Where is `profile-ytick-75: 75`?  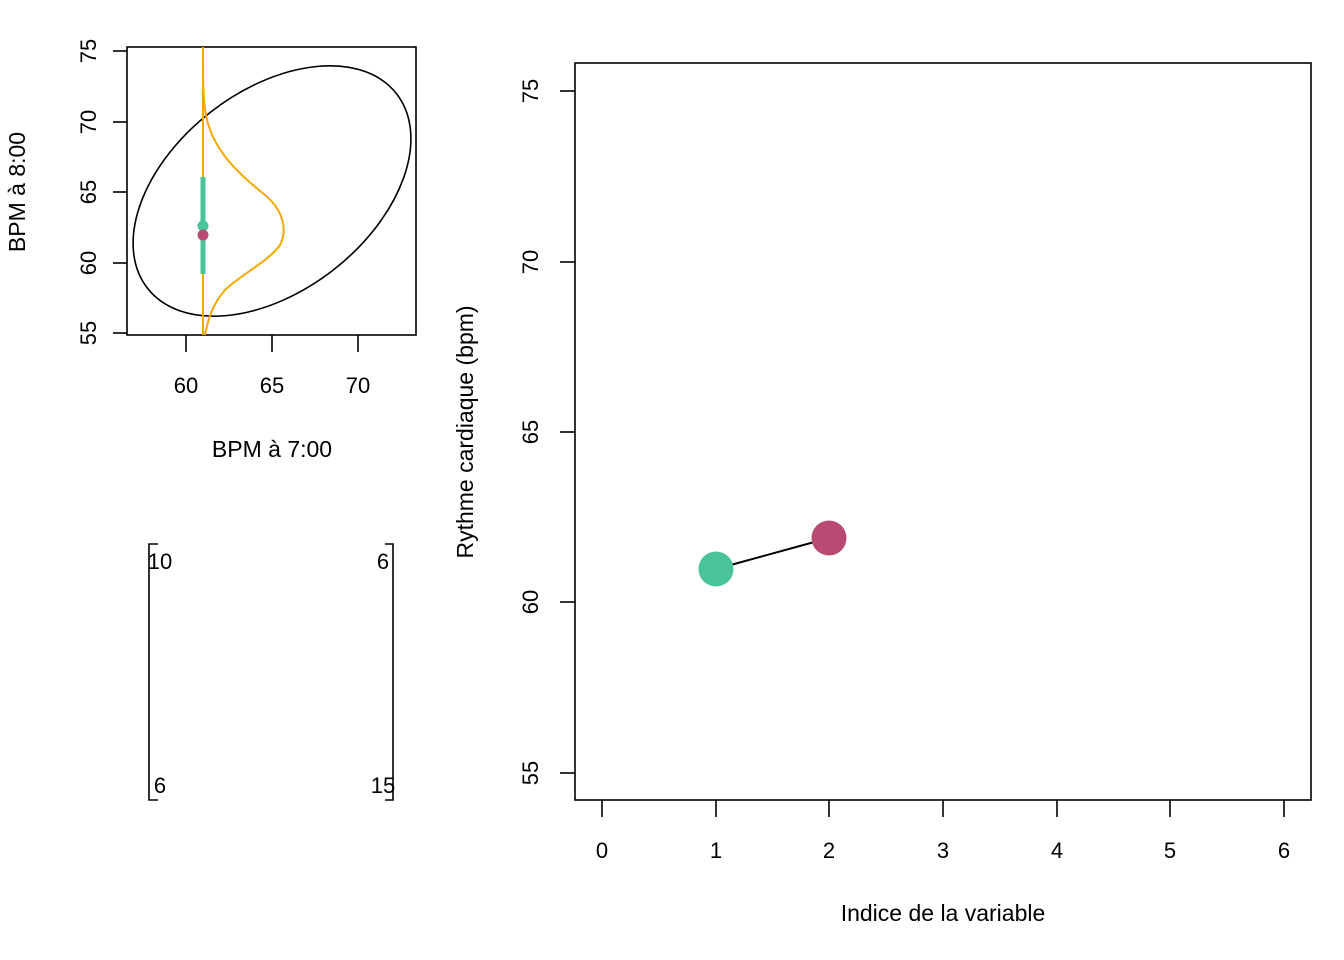 profile-ytick-75: 75 is located at coordinates (530, 91).